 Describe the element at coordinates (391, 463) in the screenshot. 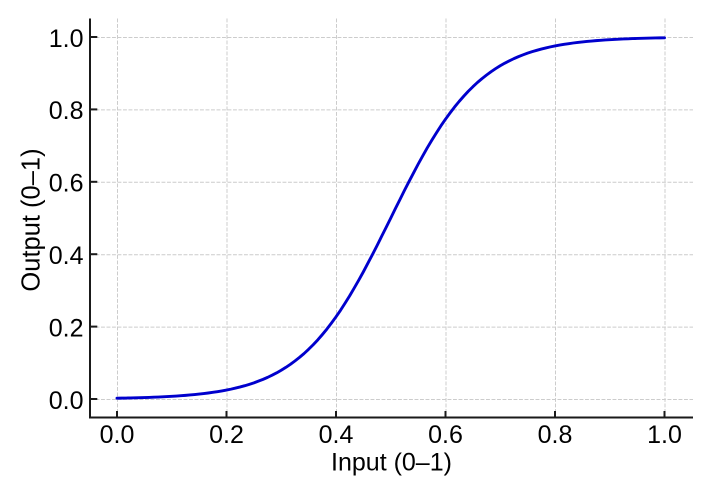

I see `svg-text: Input (0–1)` at that location.